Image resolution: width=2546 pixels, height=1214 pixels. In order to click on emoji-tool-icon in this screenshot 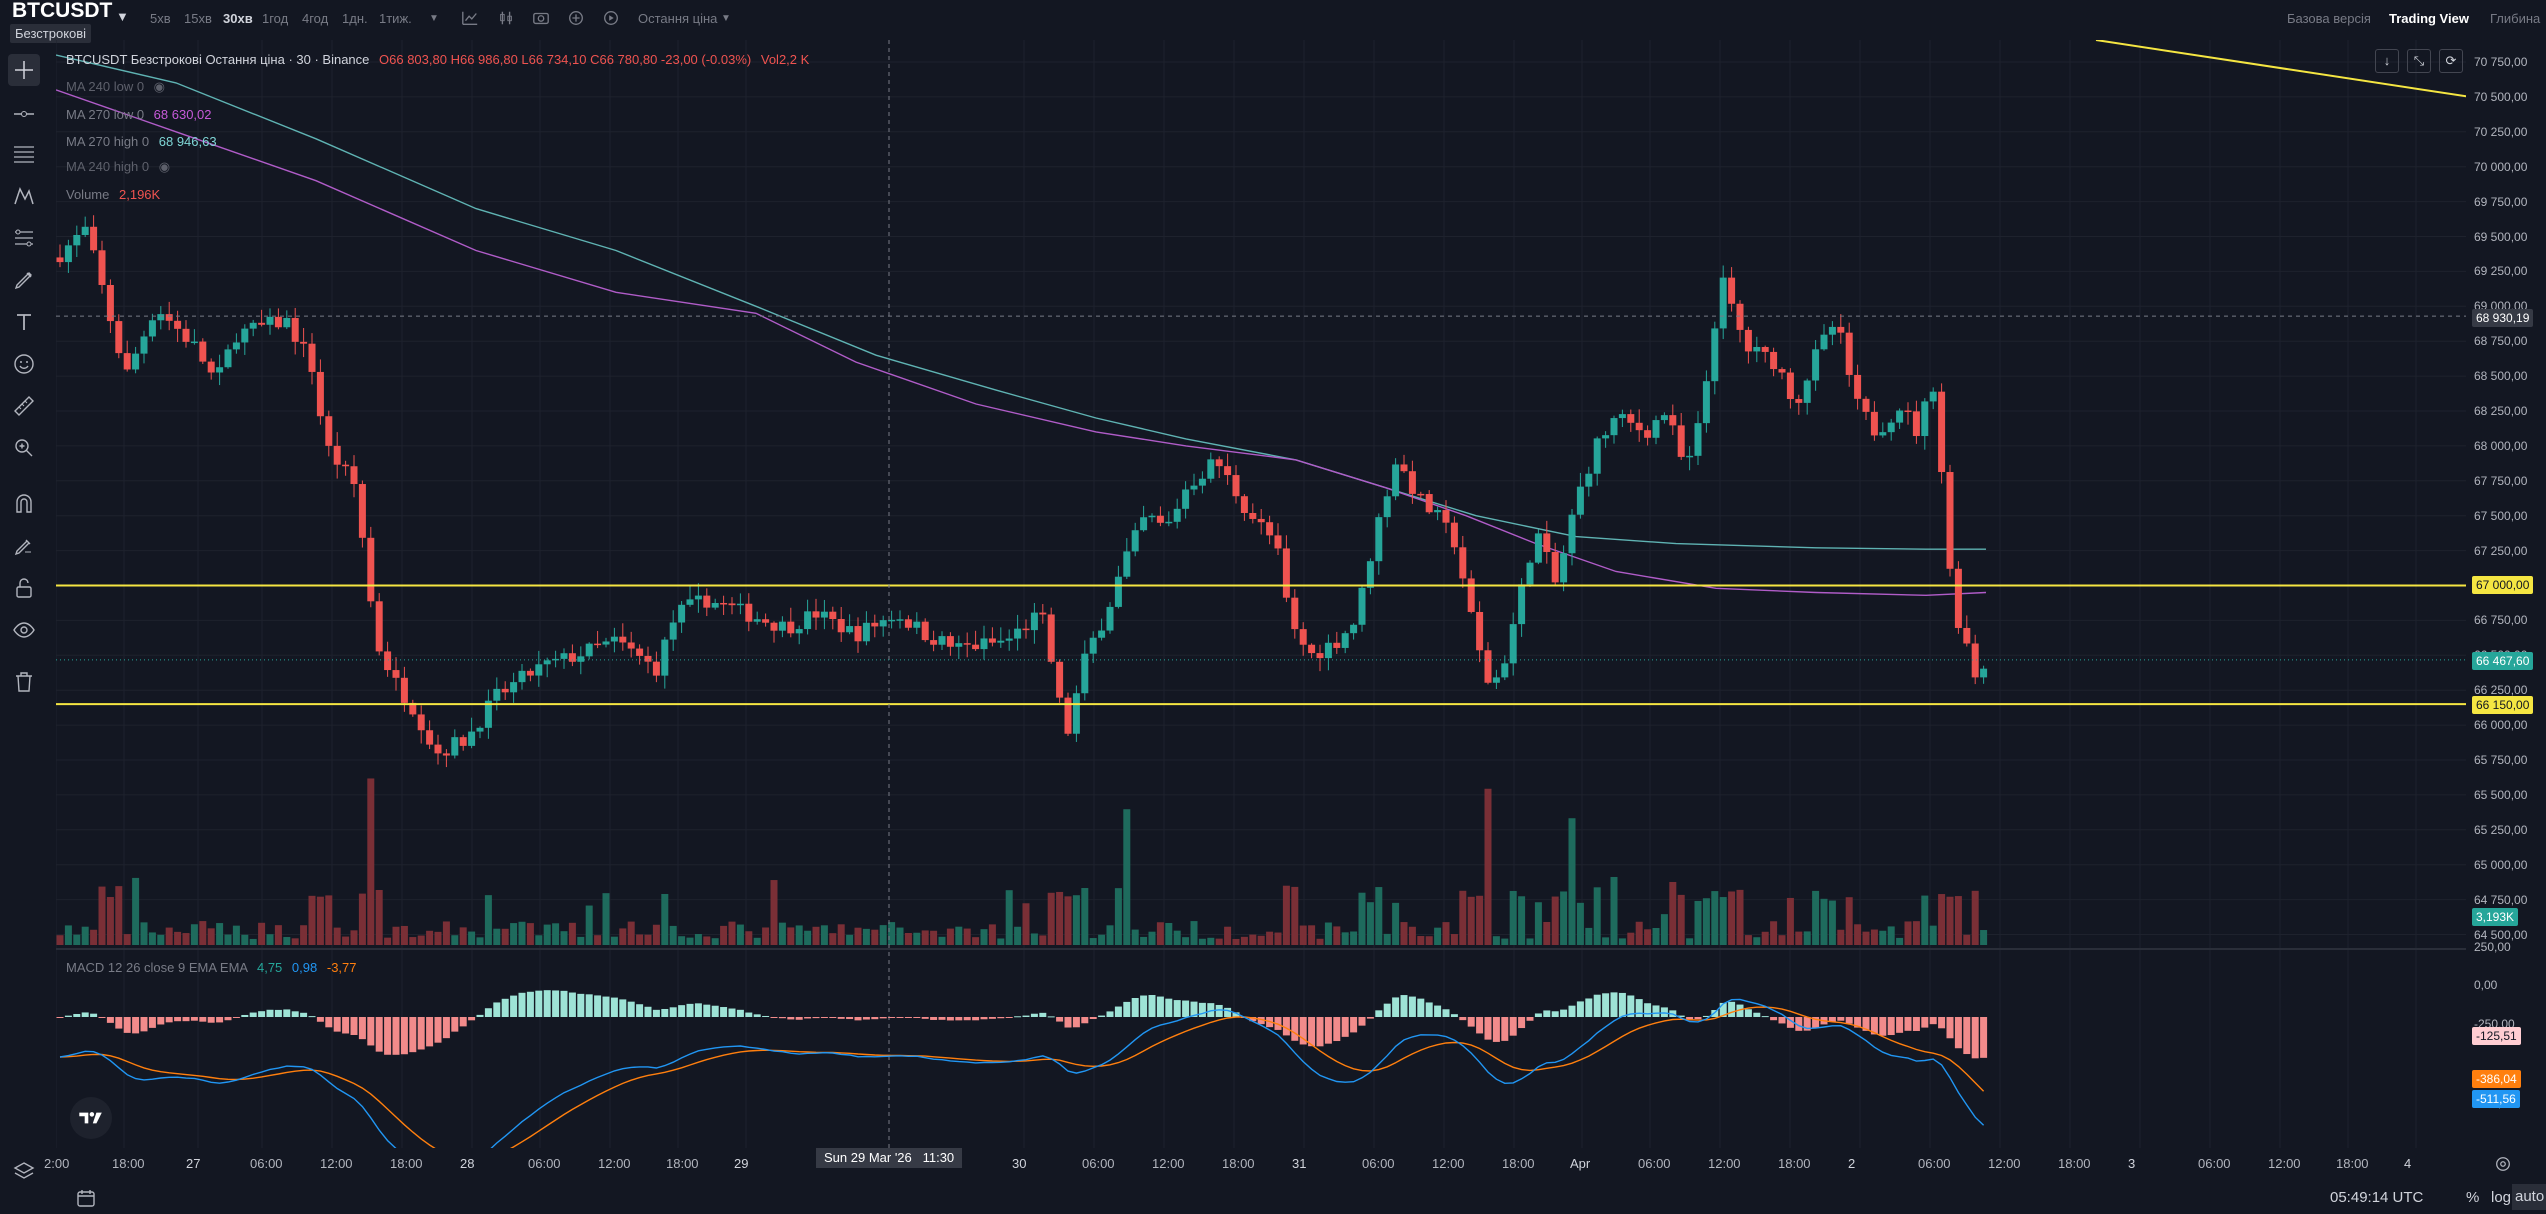, I will do `click(24, 364)`.